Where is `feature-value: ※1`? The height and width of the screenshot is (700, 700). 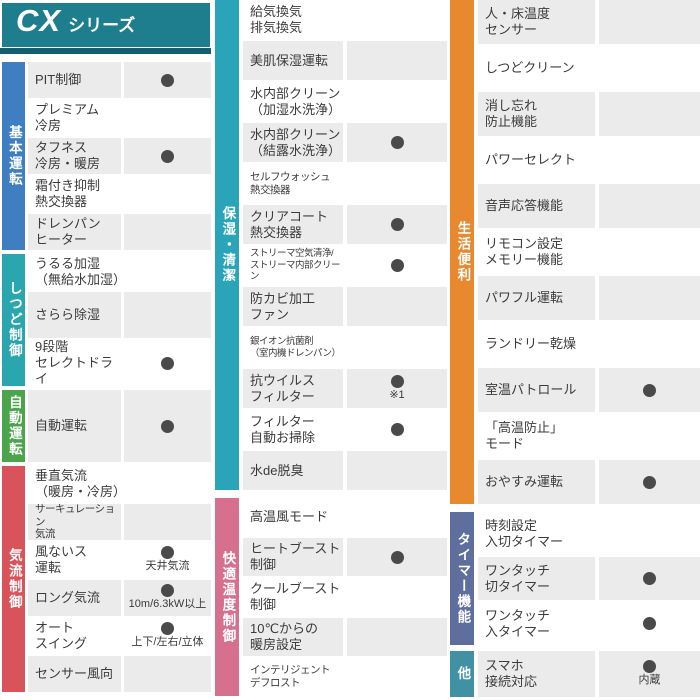
feature-value: ※1 is located at coordinates (397, 388).